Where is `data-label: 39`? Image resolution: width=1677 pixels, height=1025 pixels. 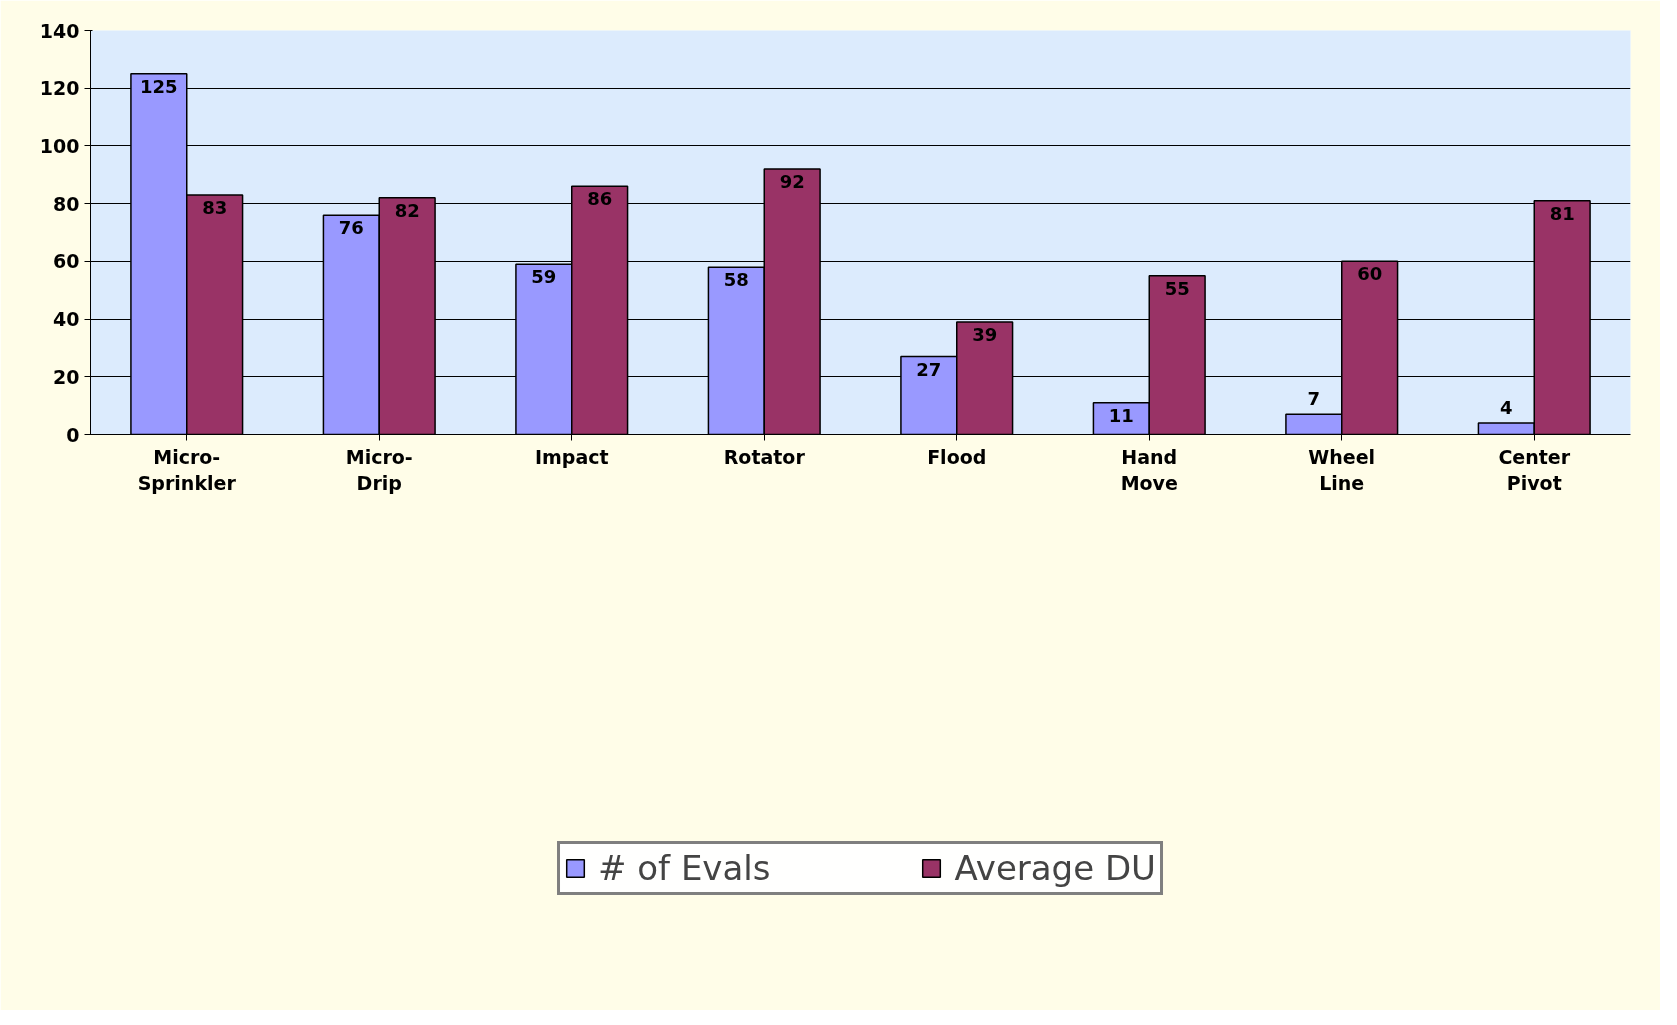 data-label: 39 is located at coordinates (985, 334).